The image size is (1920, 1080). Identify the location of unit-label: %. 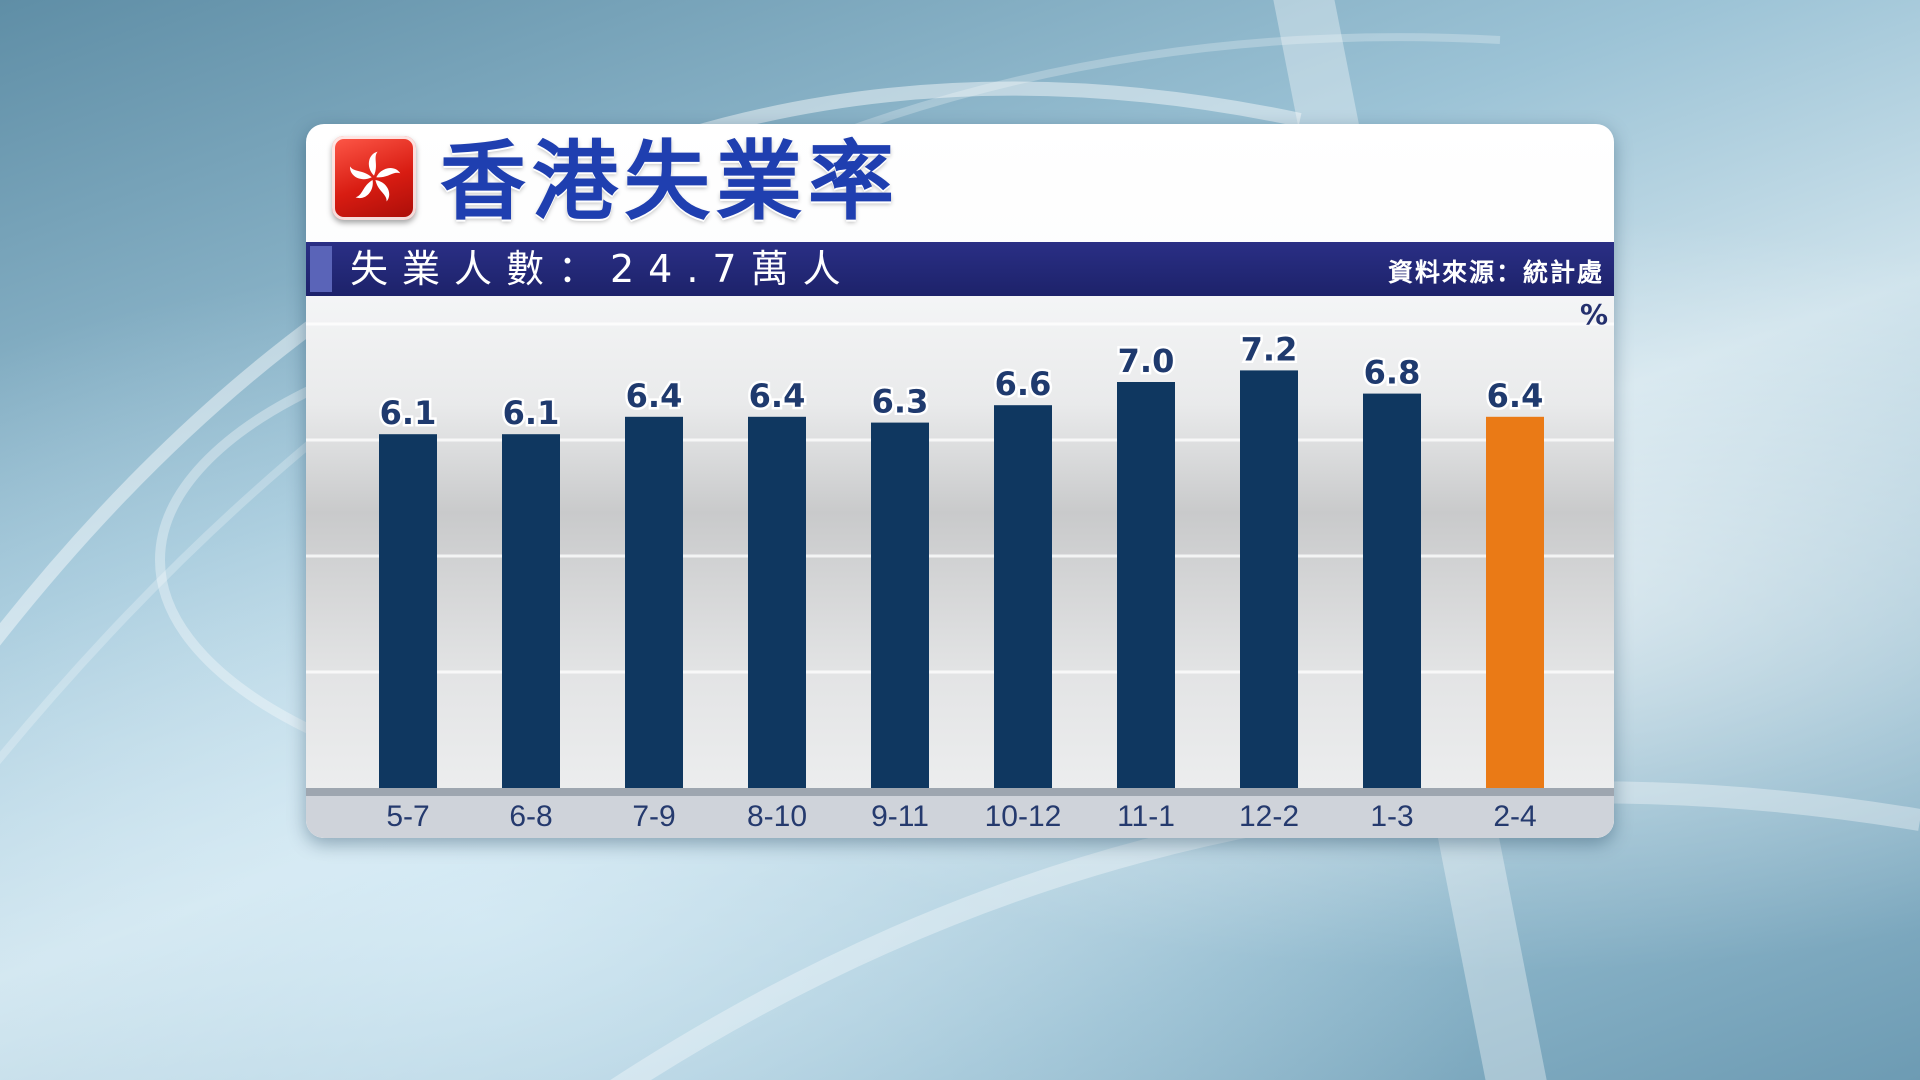
(1593, 314).